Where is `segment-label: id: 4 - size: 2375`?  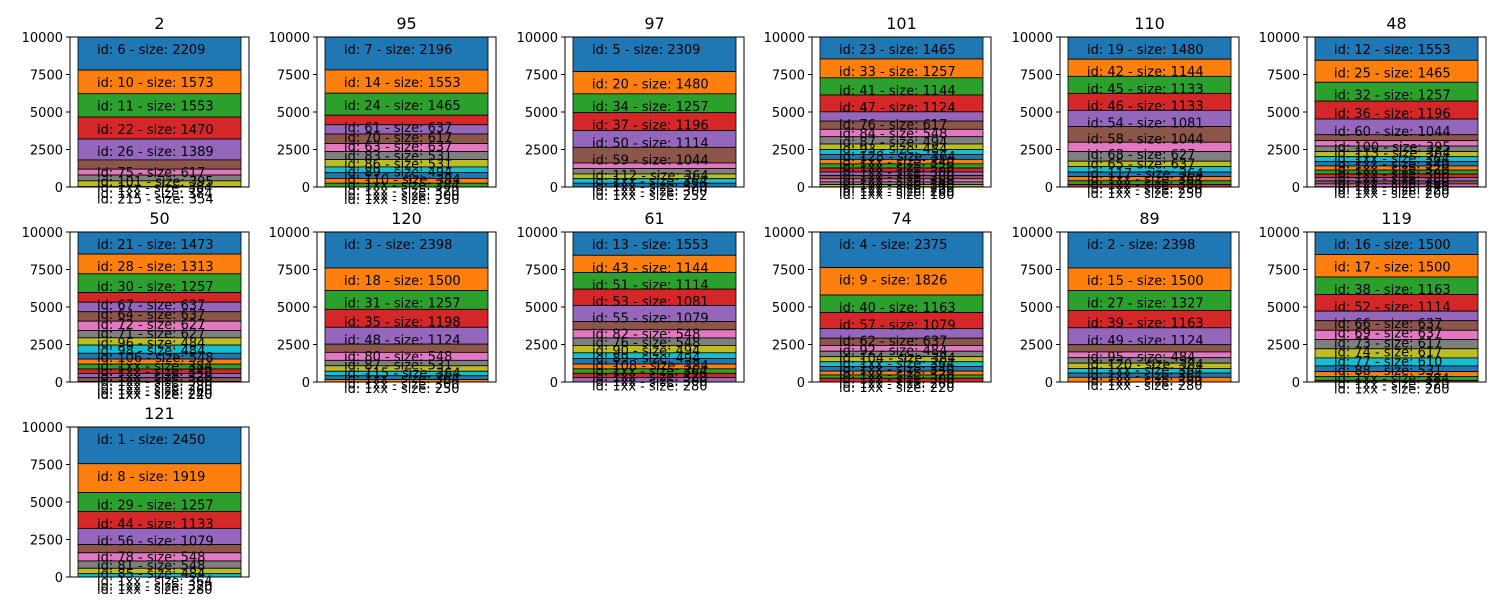 segment-label: id: 4 - size: 2375 is located at coordinates (893, 245).